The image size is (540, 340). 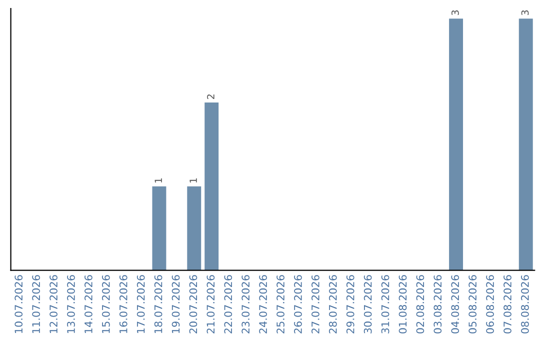 What do you see at coordinates (71, 304) in the screenshot?
I see `x-tick-label: 13.07.2026` at bounding box center [71, 304].